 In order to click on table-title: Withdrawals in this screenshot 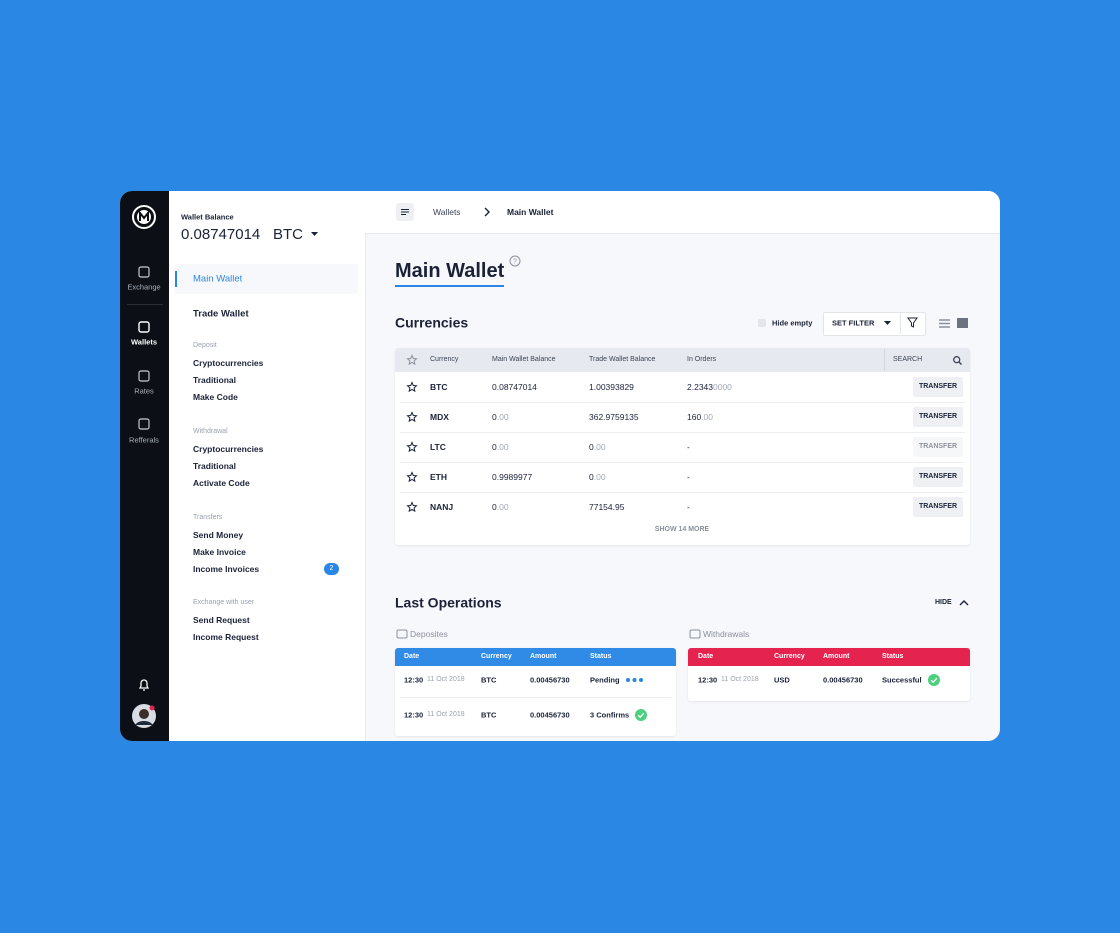, I will do `click(726, 633)`.